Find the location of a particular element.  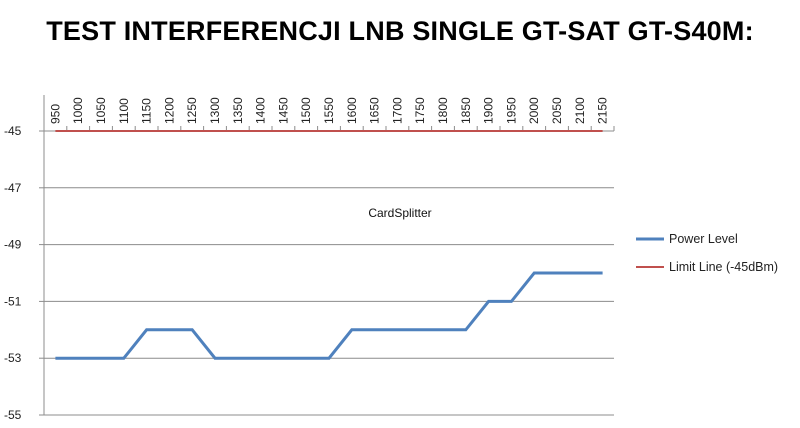

x-tick-label: 1300 is located at coordinates (215, 110).